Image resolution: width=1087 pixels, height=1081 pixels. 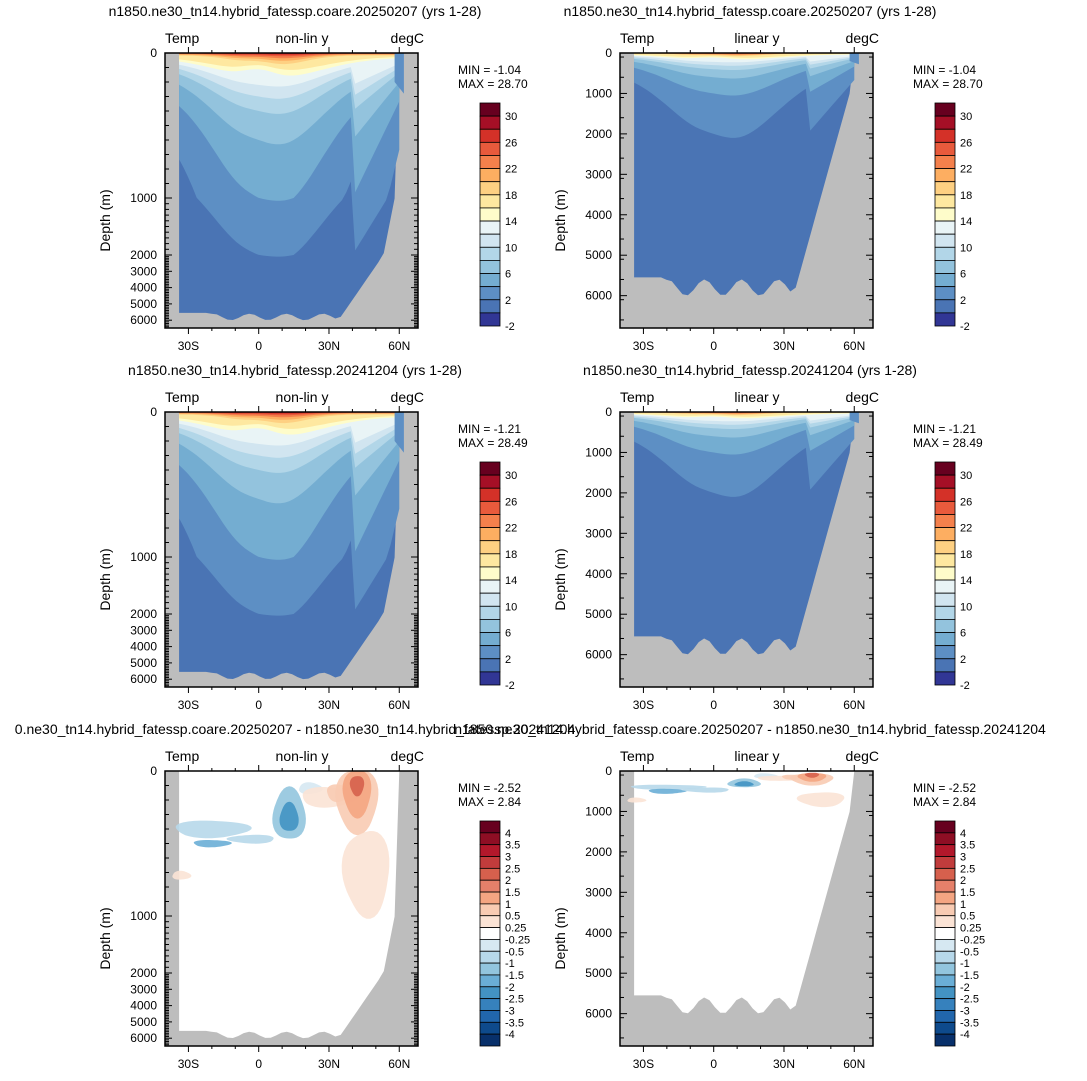 What do you see at coordinates (510, 1035) in the screenshot?
I see `colorbar-label: -4` at bounding box center [510, 1035].